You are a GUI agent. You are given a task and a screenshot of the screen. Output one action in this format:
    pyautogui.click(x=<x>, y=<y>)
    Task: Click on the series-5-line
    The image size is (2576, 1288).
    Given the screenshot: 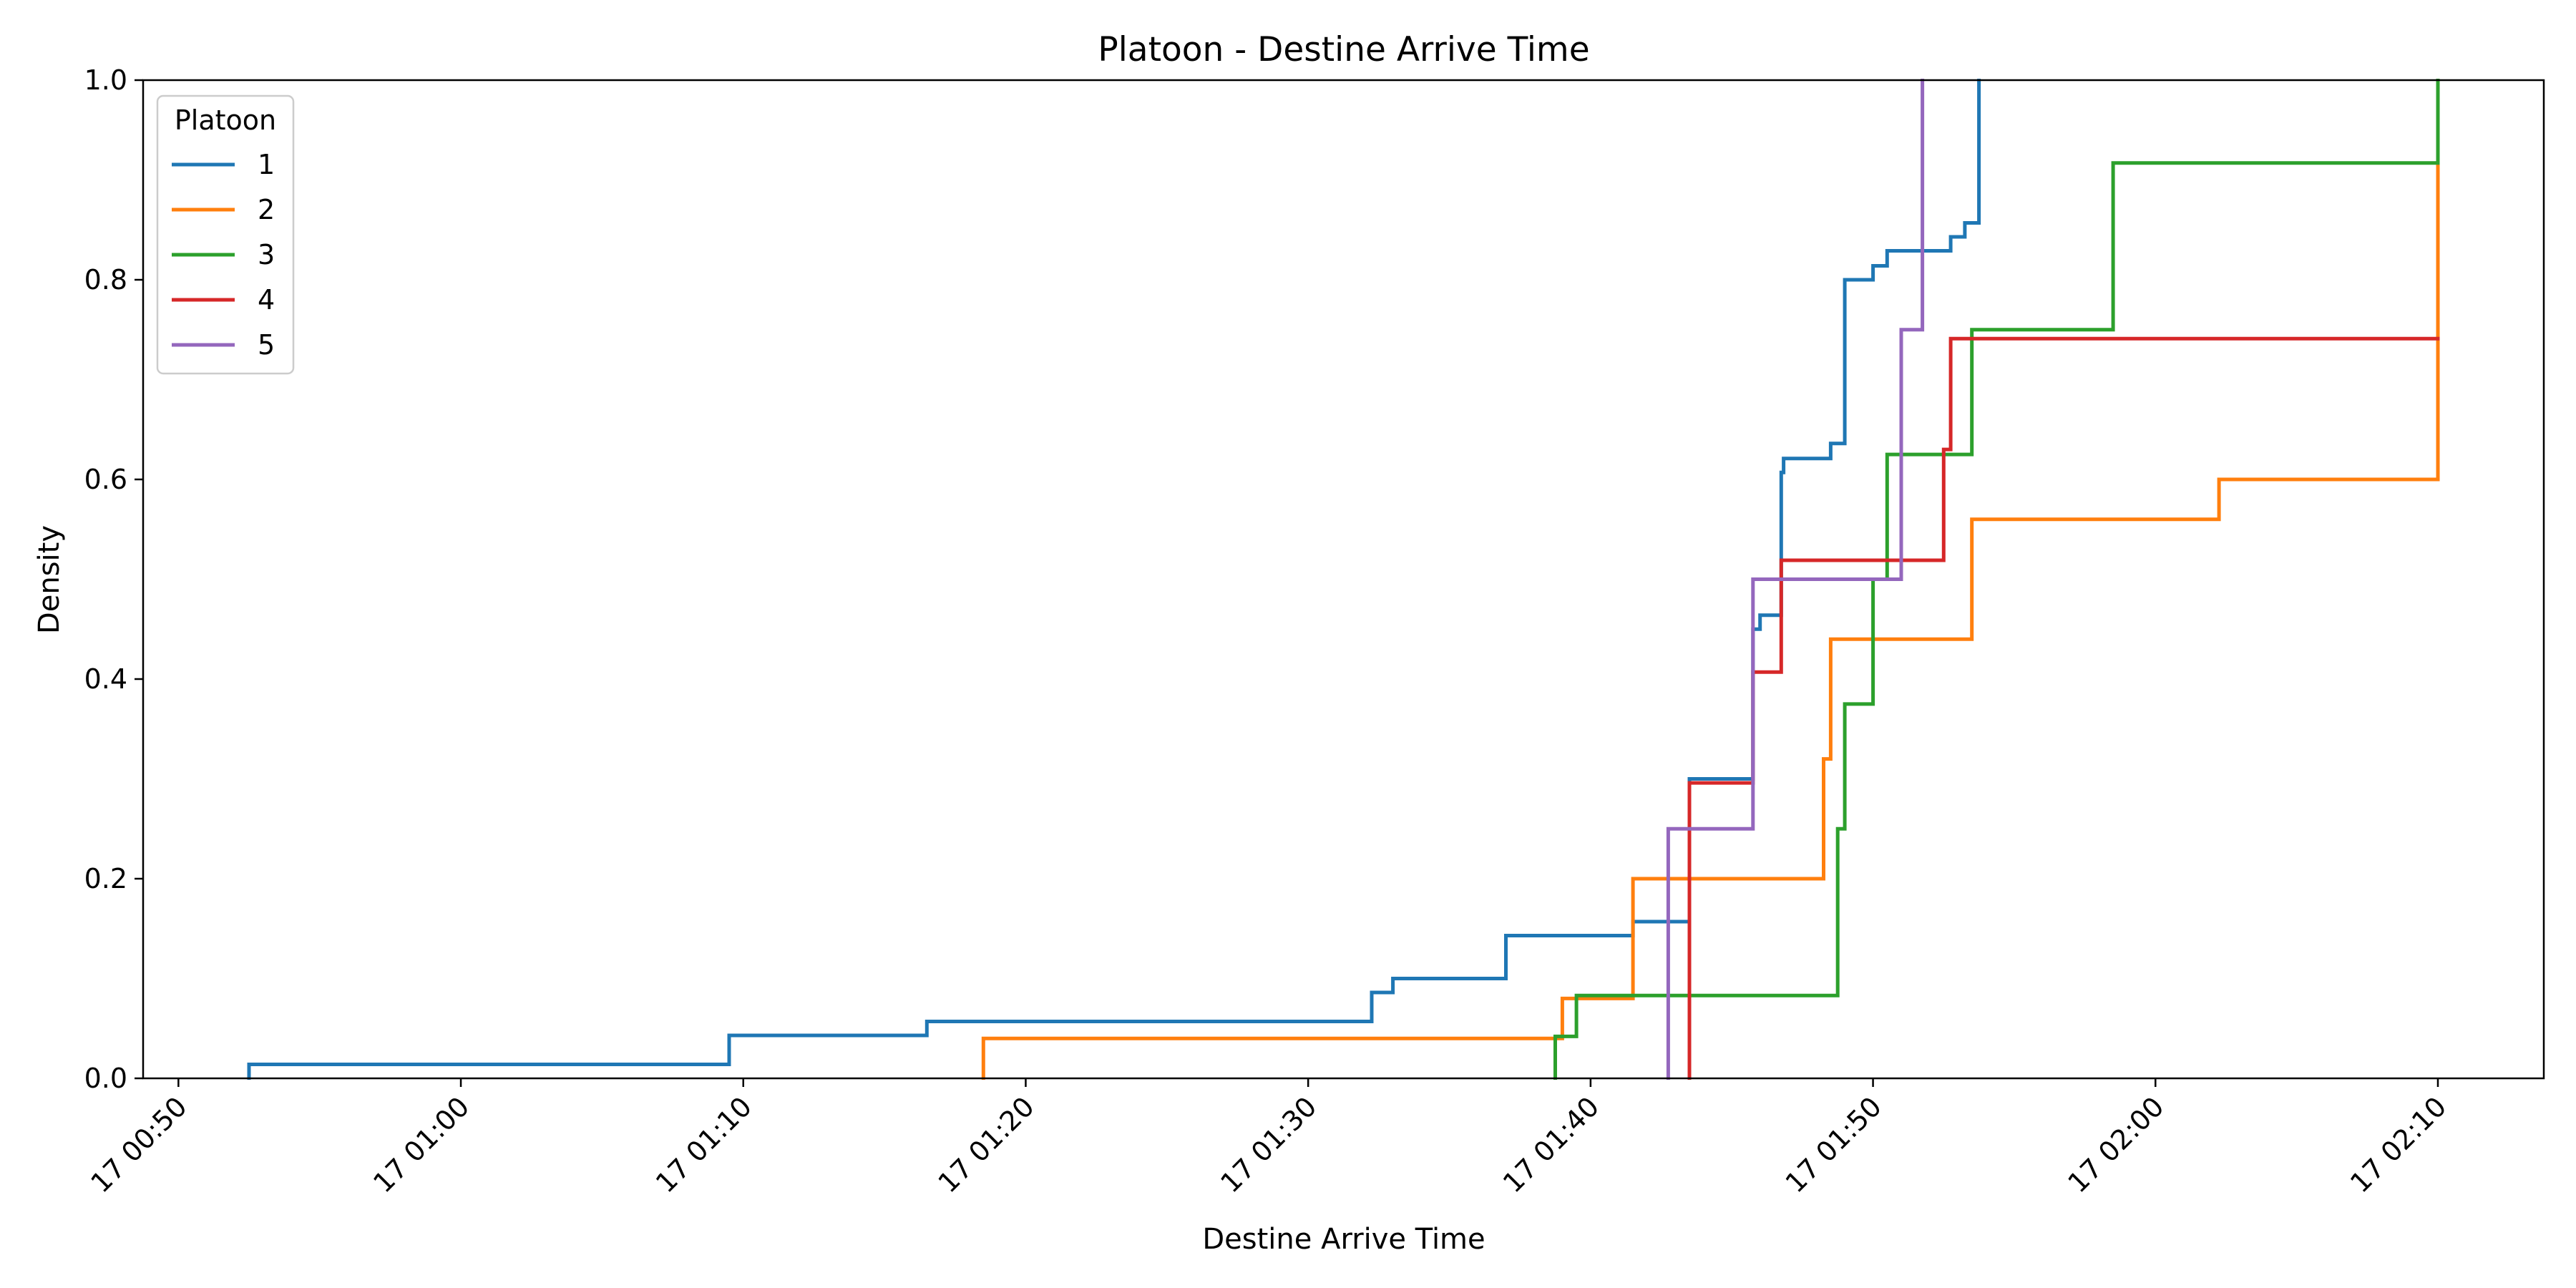 What is the action you would take?
    pyautogui.click(x=1796, y=579)
    